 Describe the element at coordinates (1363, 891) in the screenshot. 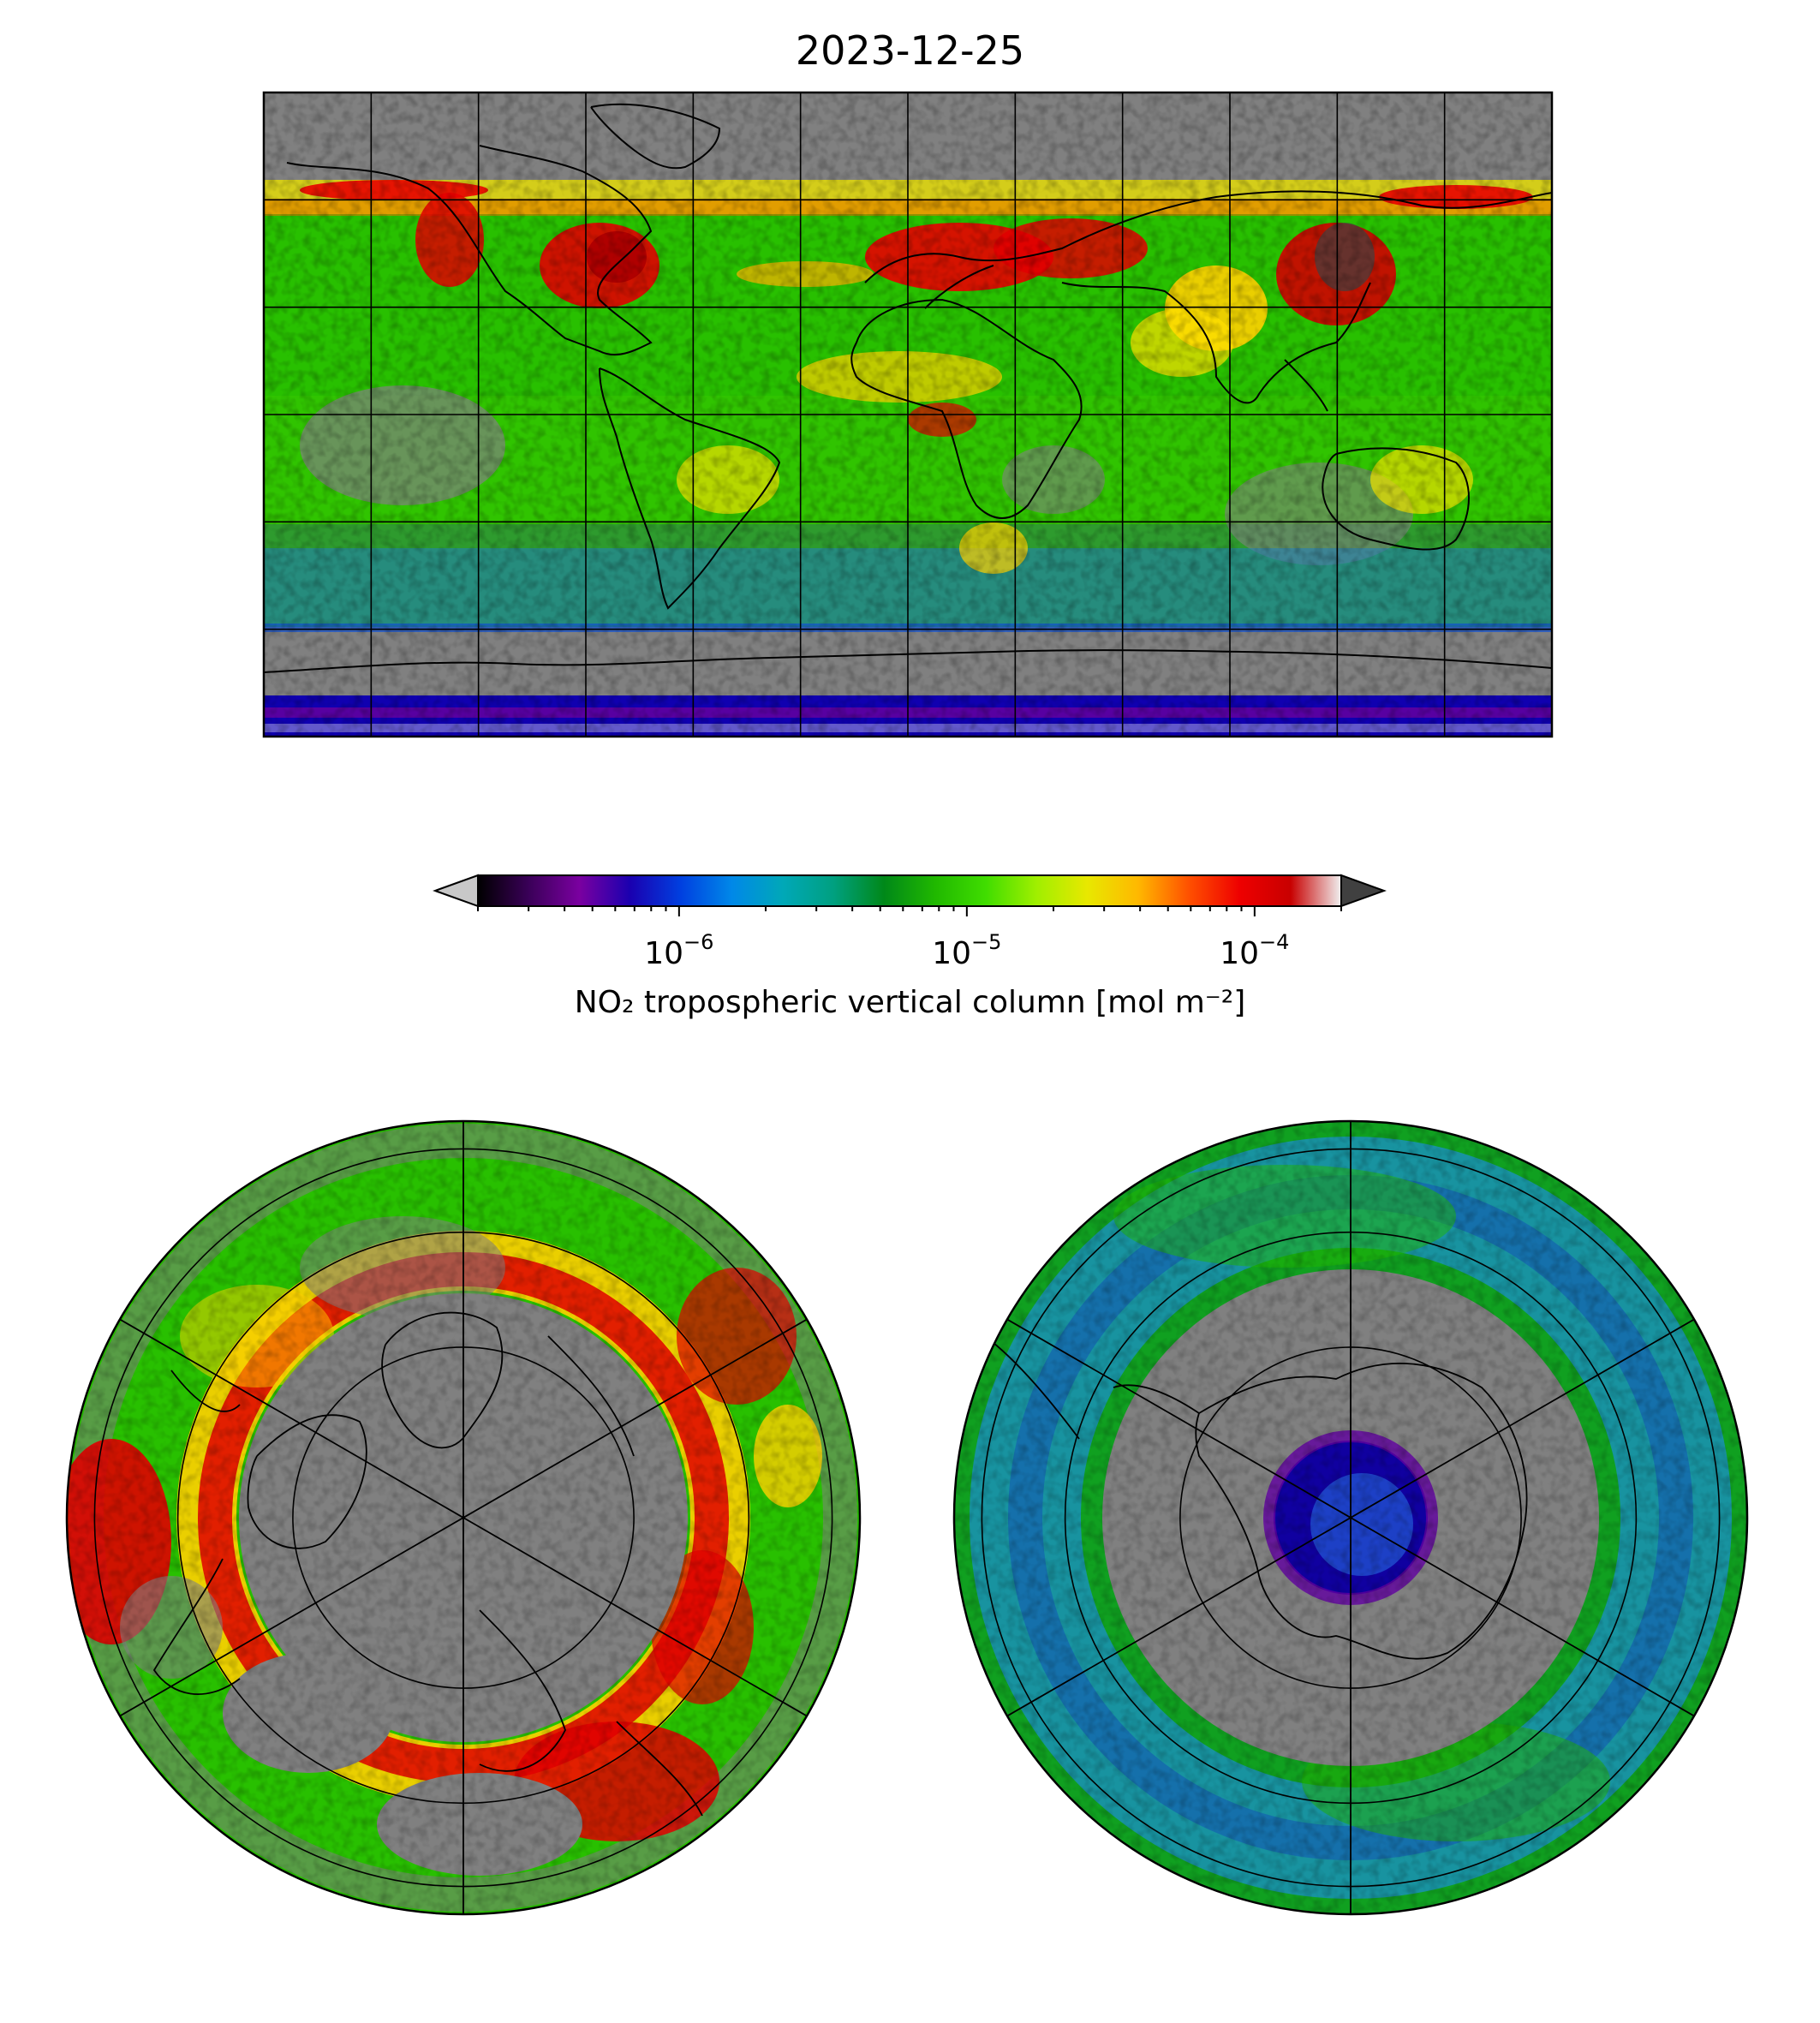

I see `colorbar-over-extension` at that location.